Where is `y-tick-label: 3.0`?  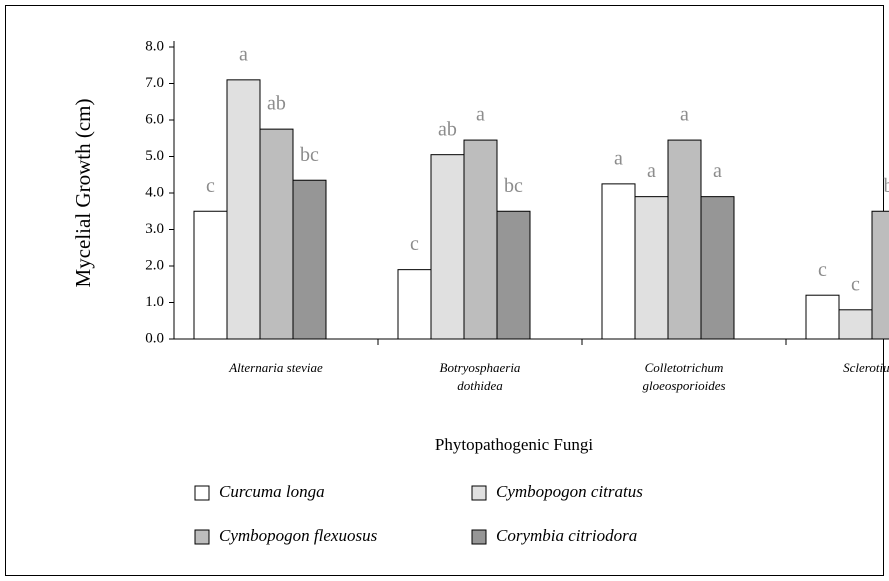 y-tick-label: 3.0 is located at coordinates (154, 229).